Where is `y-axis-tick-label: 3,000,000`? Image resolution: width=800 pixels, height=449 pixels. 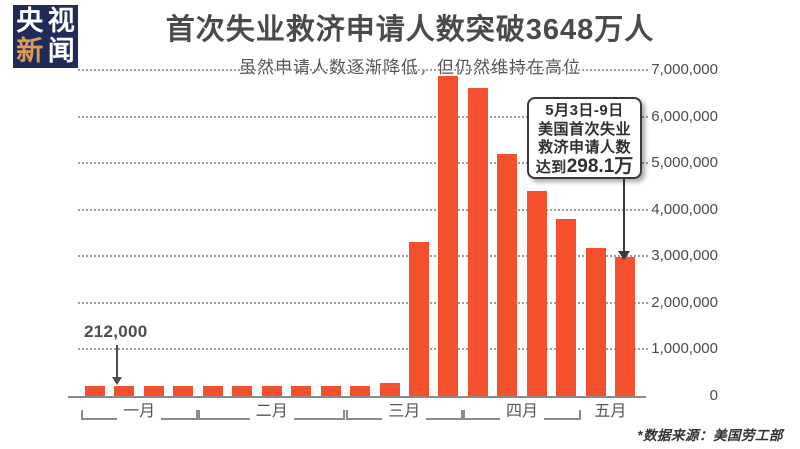 y-axis-tick-label: 3,000,000 is located at coordinates (684, 256).